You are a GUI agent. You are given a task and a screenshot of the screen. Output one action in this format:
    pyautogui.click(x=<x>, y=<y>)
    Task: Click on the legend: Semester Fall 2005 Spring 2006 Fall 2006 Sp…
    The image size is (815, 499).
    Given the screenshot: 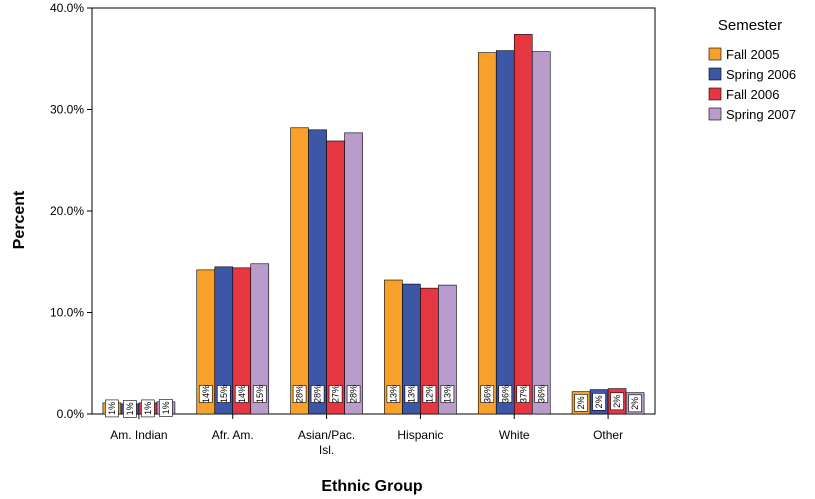 What is the action you would take?
    pyautogui.click(x=752, y=69)
    